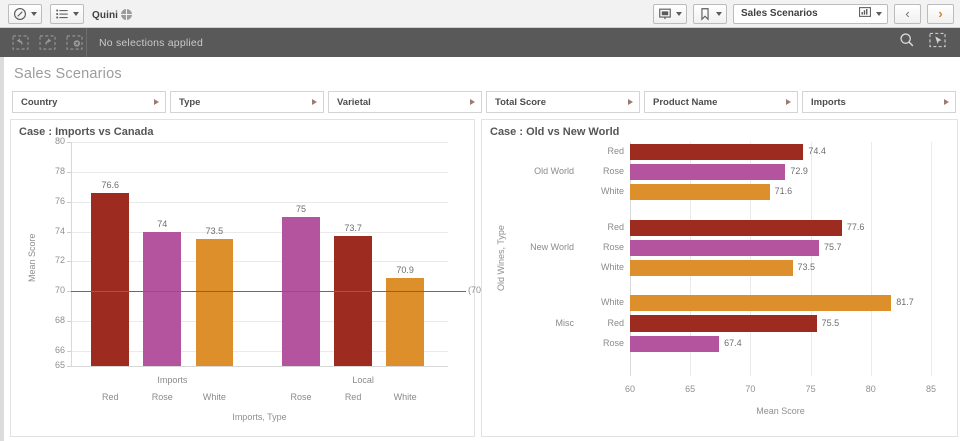  Describe the element at coordinates (733, 342) in the screenshot. I see `bar-value-label: 67.4` at that location.